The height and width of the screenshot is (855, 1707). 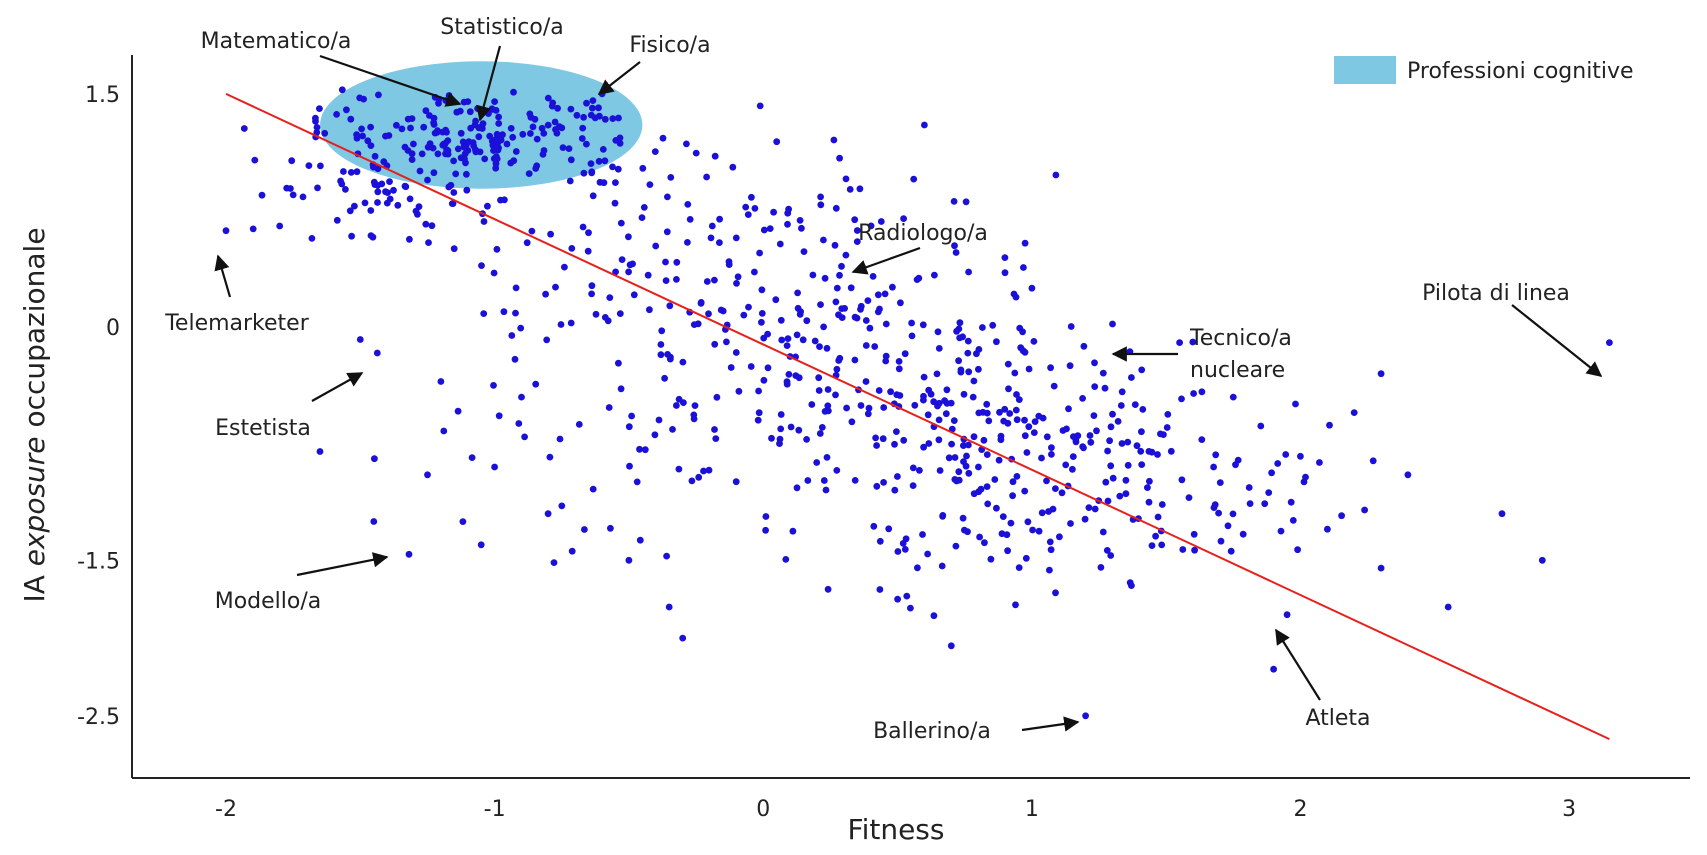 What do you see at coordinates (302, 583) in the screenshot?
I see `annotation: Modello/a` at bounding box center [302, 583].